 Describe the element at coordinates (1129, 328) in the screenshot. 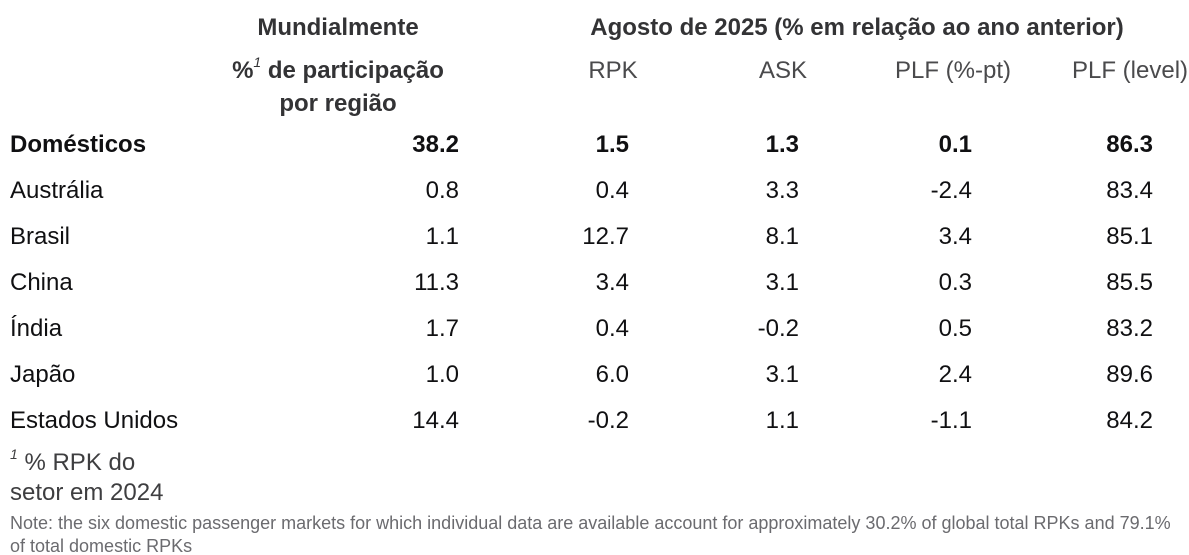

I see `cell-plf-level: 83.2` at that location.